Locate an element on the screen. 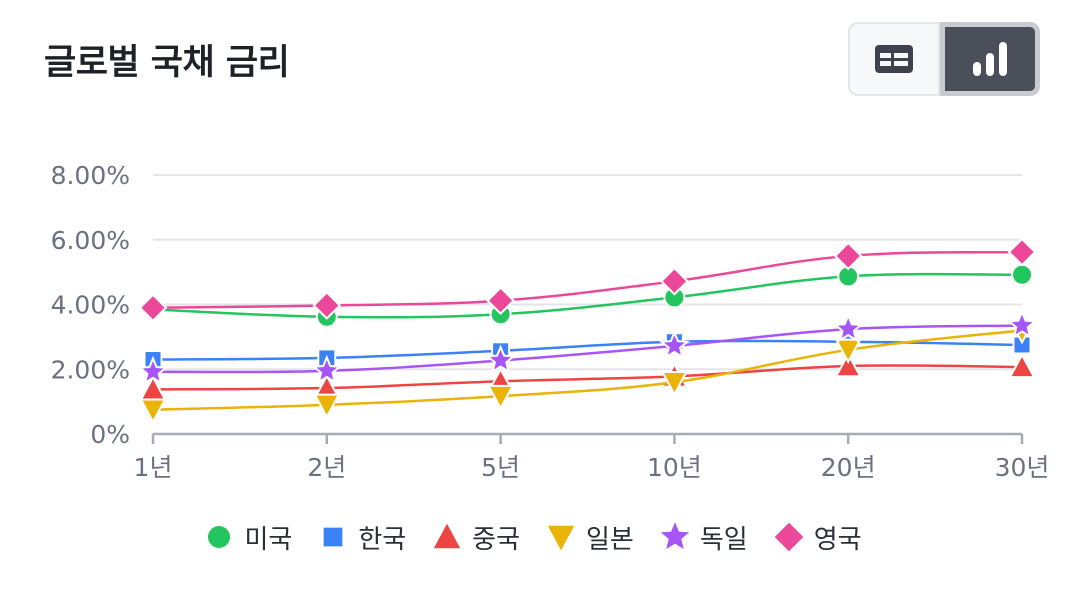 The height and width of the screenshot is (595, 1066). chart-legend: 미국 한국 중국 일본 독일 영국 is located at coordinates (533, 537).